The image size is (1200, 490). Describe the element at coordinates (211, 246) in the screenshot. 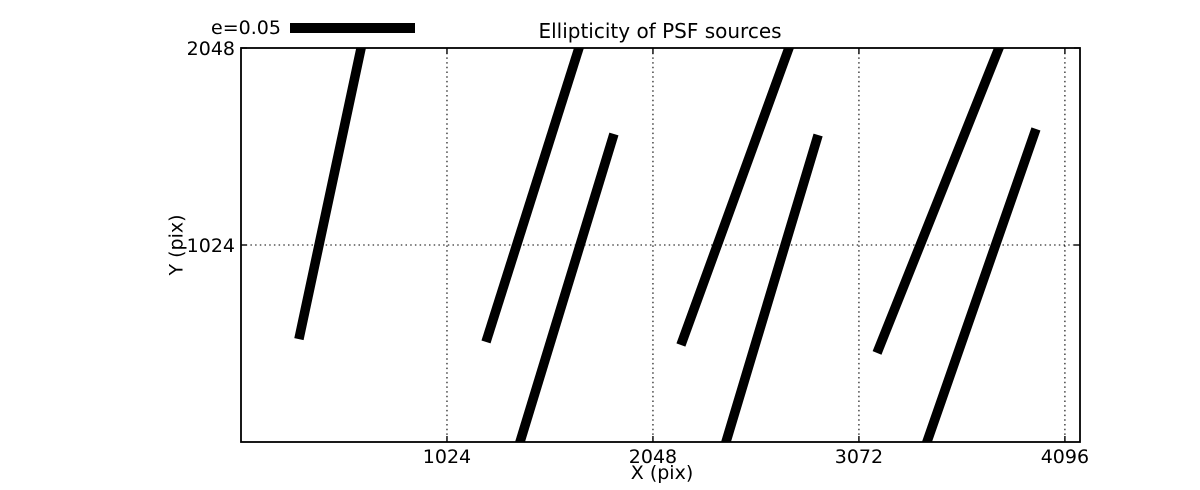

I see `y-tick-label: 1024` at that location.